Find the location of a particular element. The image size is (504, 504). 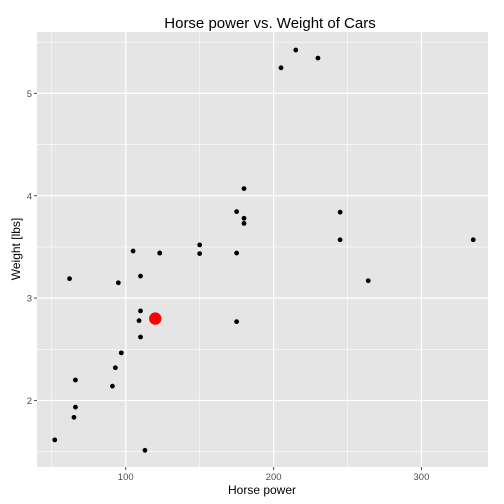

highlighted-point is located at coordinates (155, 318).